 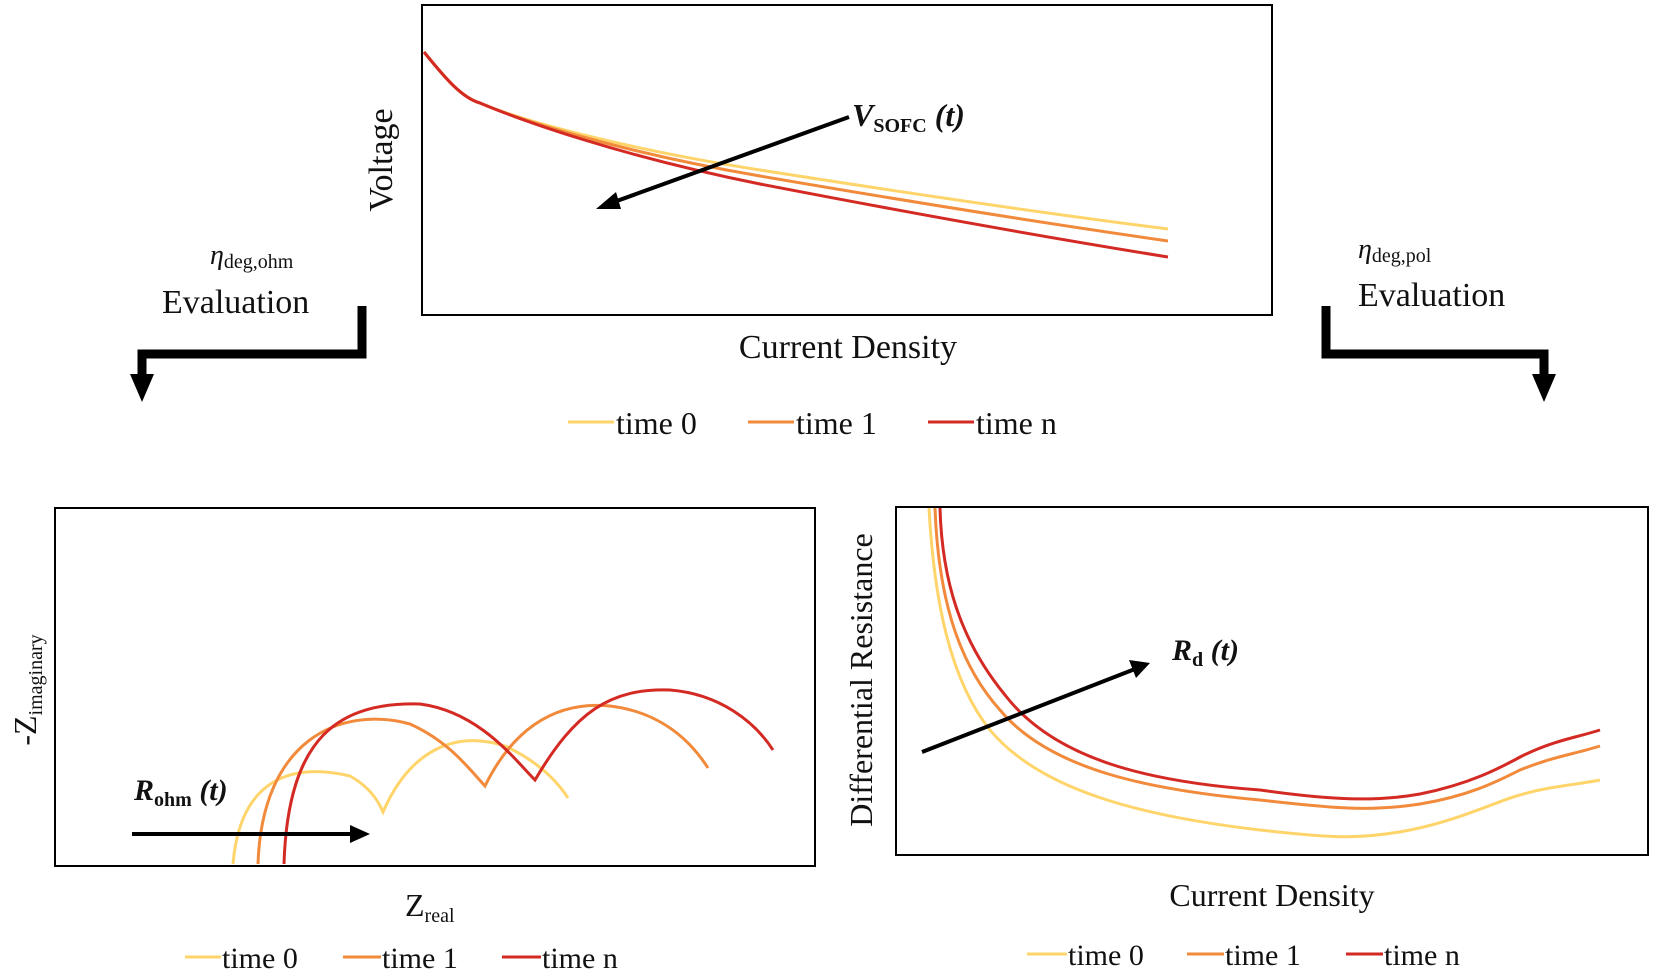 What do you see at coordinates (260, 958) in the screenshot?
I see `bl-legend-label-time0: time 0` at bounding box center [260, 958].